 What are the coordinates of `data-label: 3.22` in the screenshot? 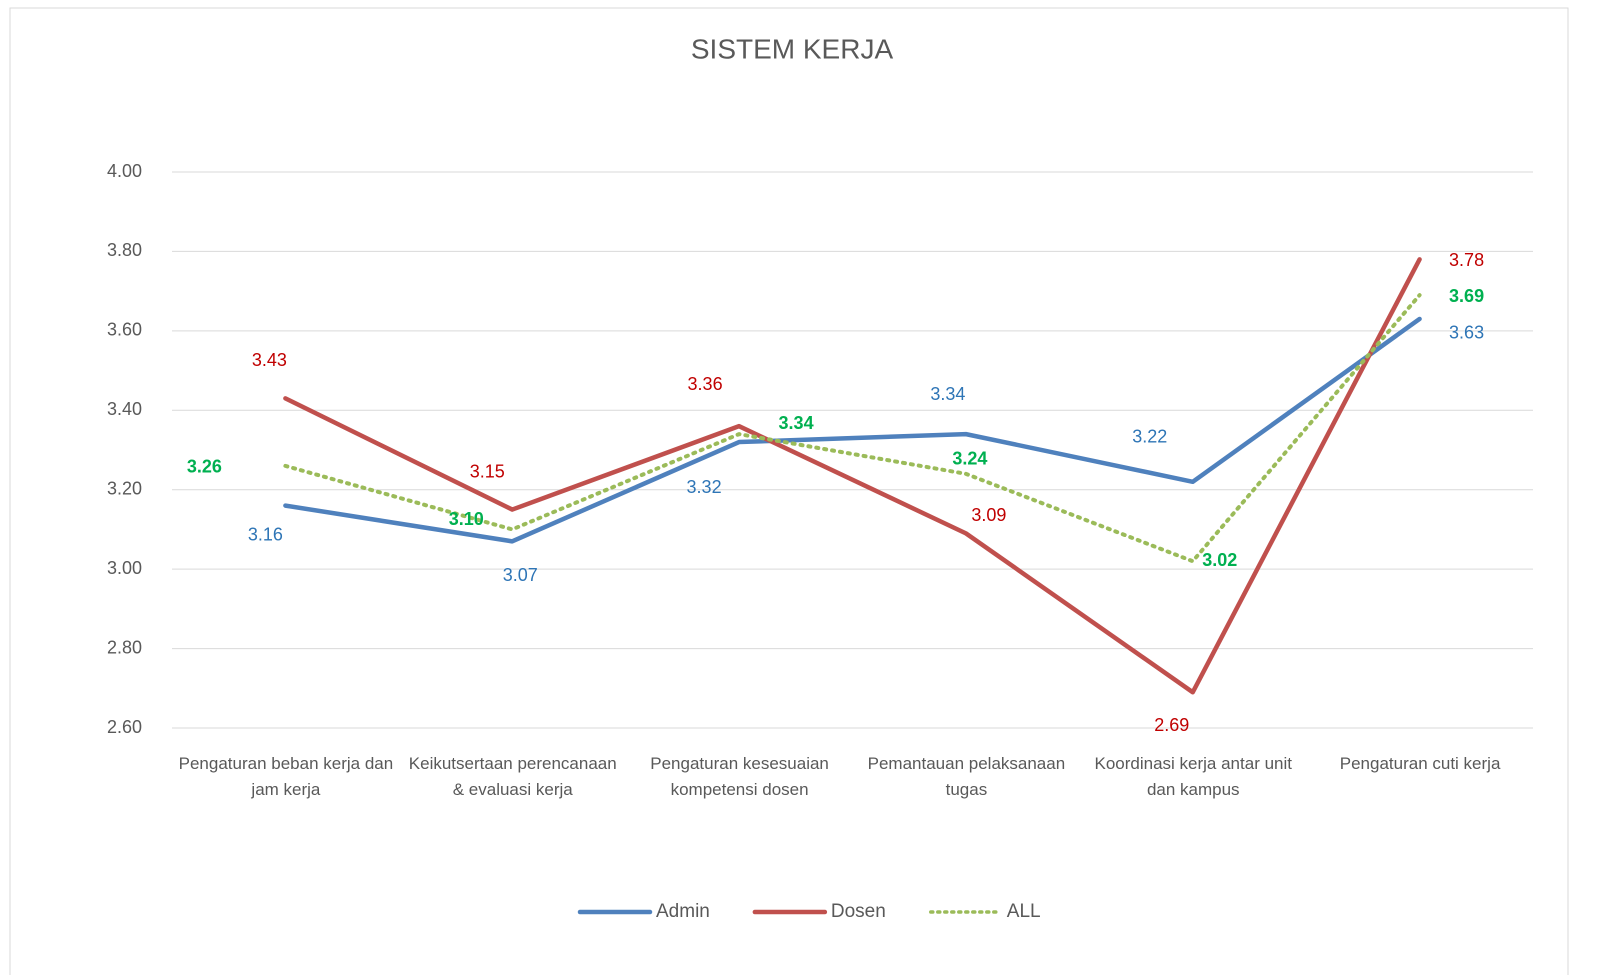 It's located at (1149, 437).